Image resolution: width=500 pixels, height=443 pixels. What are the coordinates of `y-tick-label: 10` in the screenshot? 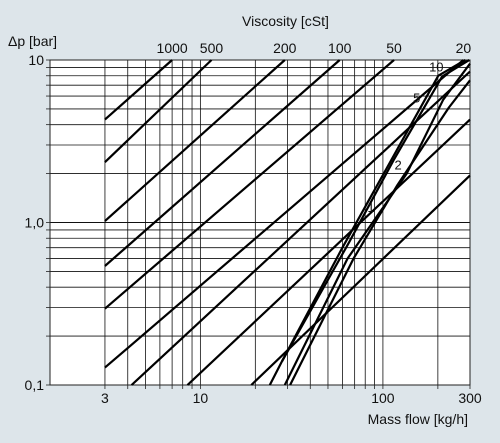 It's located at (36, 60).